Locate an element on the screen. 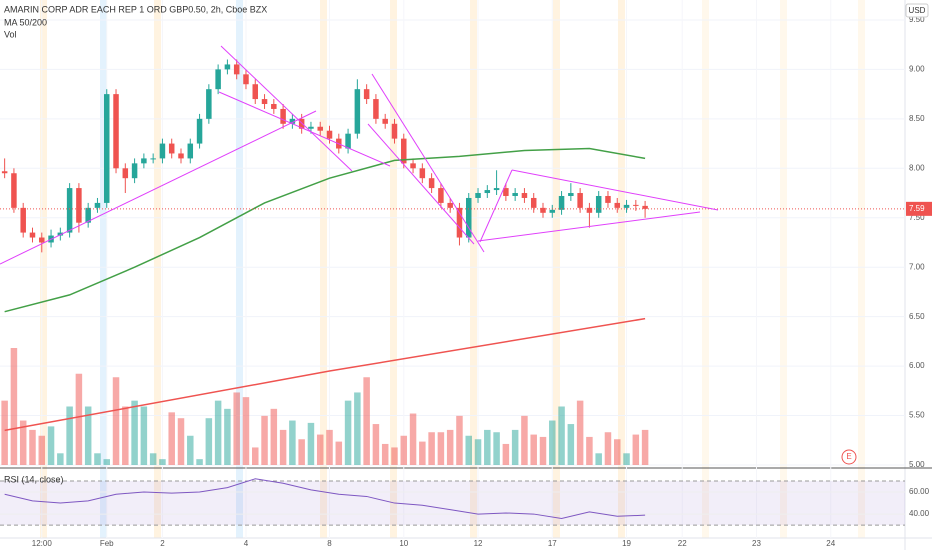 The width and height of the screenshot is (932, 550). x-tick-label: 12 is located at coordinates (478, 543).